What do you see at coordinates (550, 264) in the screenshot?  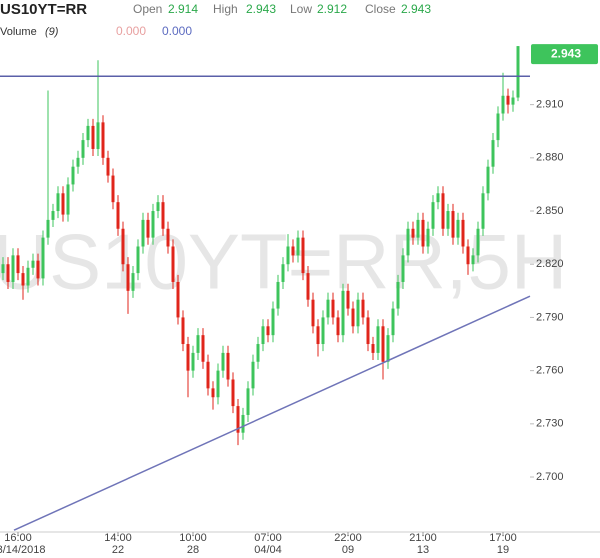 I see `y-tick-label: 2.820` at bounding box center [550, 264].